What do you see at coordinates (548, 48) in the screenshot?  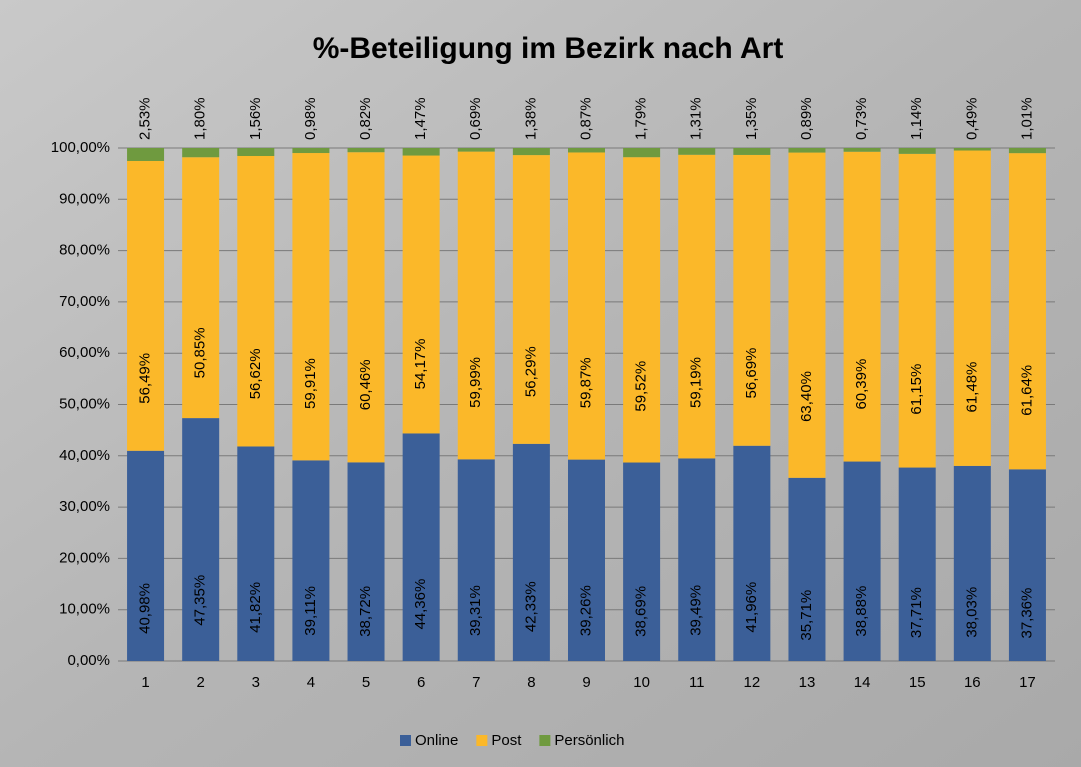 I see `chart-title: %-Beteiligung im Bezirk nach Art` at bounding box center [548, 48].